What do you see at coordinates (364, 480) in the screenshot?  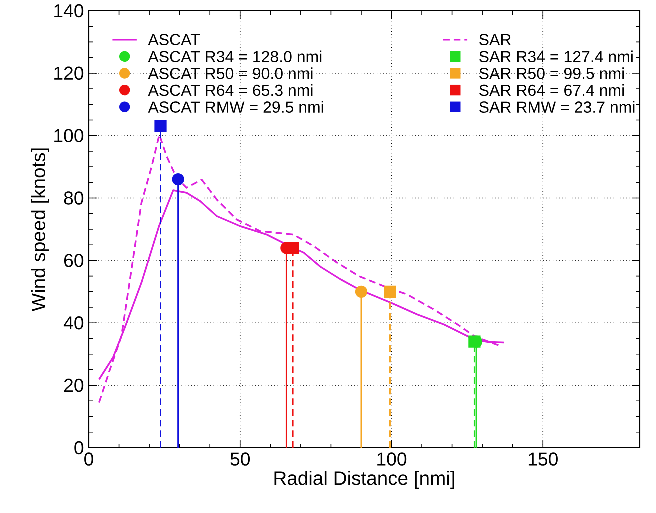 I see `x-axis-title: Radial Distance [nmi]` at bounding box center [364, 480].